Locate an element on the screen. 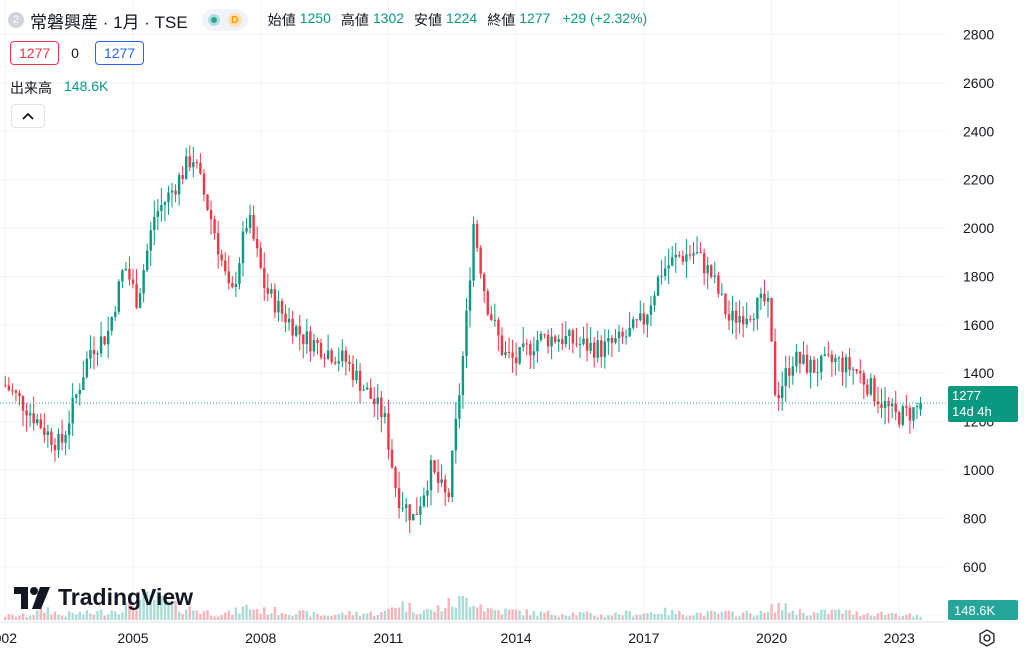 This screenshot has height=653, width=1024. status-pill: D is located at coordinates (224, 20).